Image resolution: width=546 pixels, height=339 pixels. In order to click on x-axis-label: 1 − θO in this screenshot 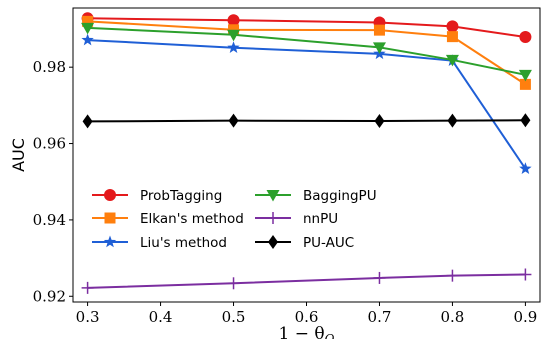, I will do `click(307, 331)`.